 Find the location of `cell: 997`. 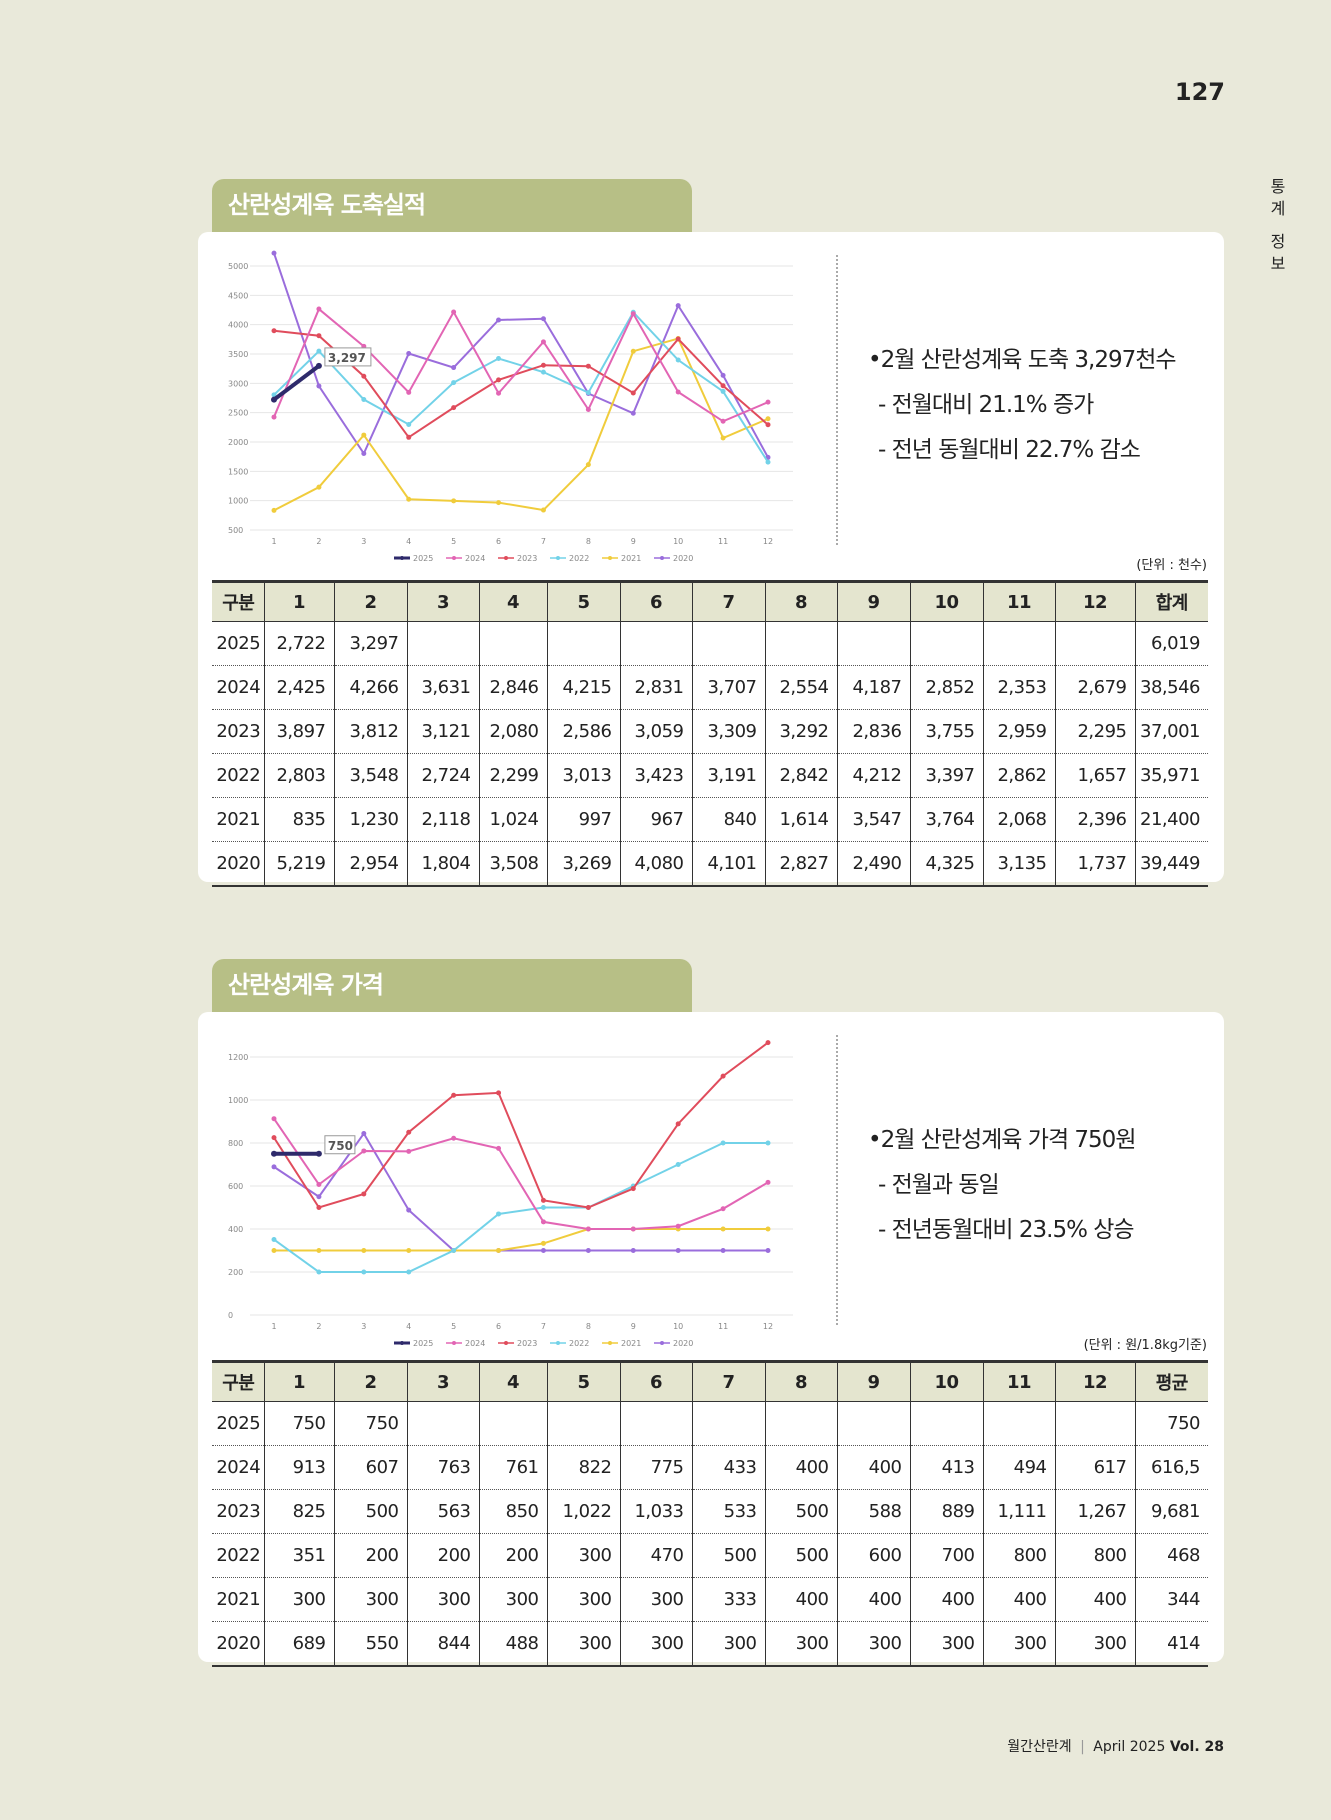

cell: 997 is located at coordinates (583, 819).